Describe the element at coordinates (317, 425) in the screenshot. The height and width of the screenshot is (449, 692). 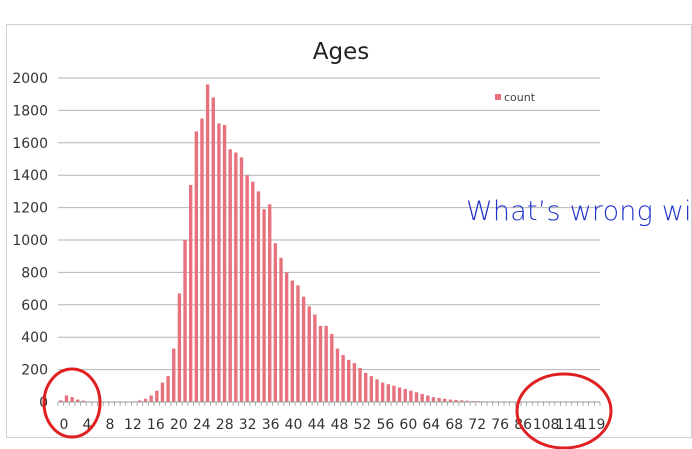
I see `x-tick-label: 44` at that location.